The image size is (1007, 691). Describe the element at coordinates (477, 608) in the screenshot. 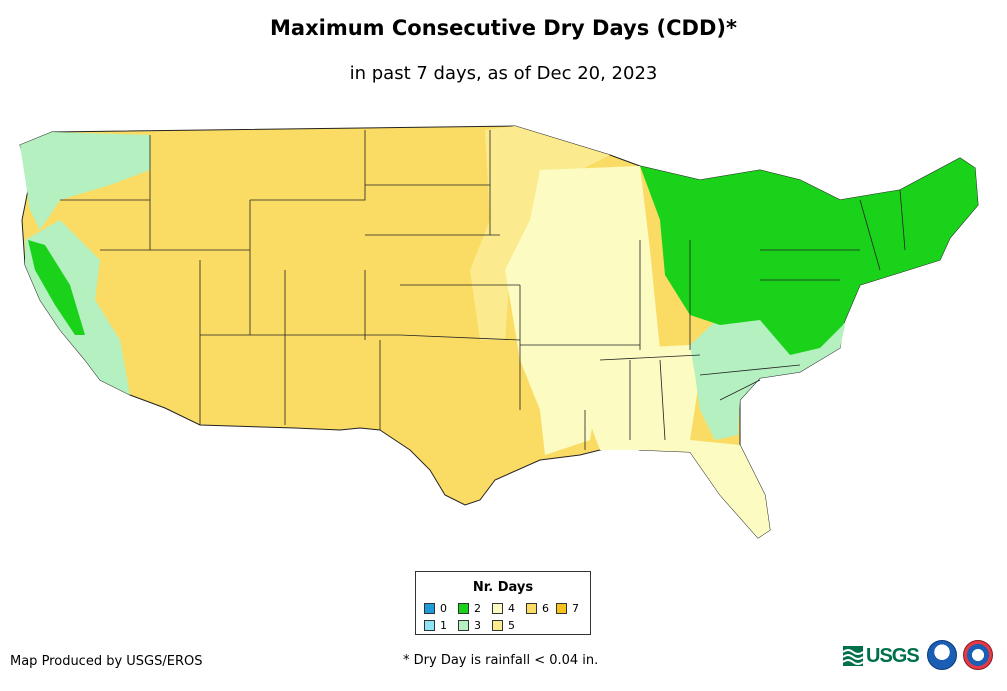

I see `legend-label: 2` at that location.